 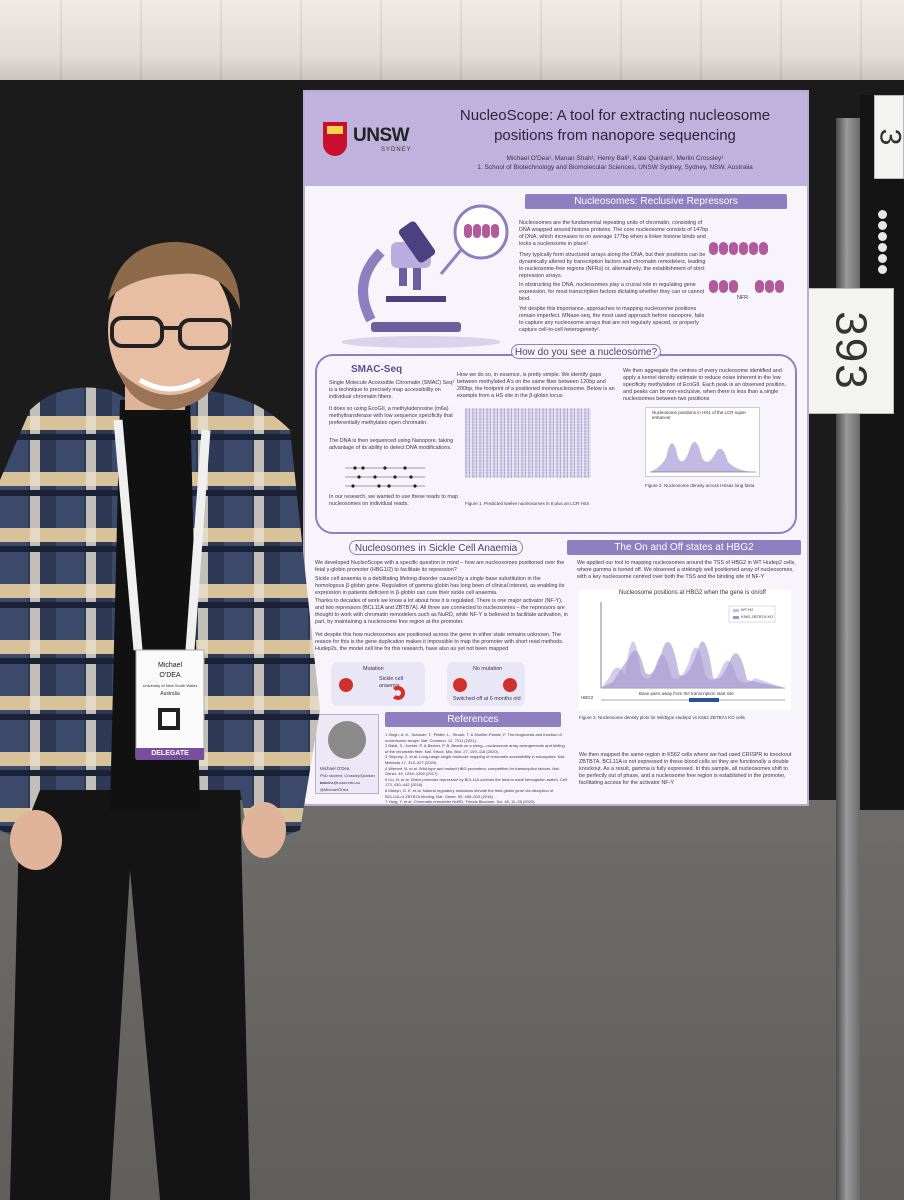 I want to click on sickle-cell-icon, so click(x=398, y=693).